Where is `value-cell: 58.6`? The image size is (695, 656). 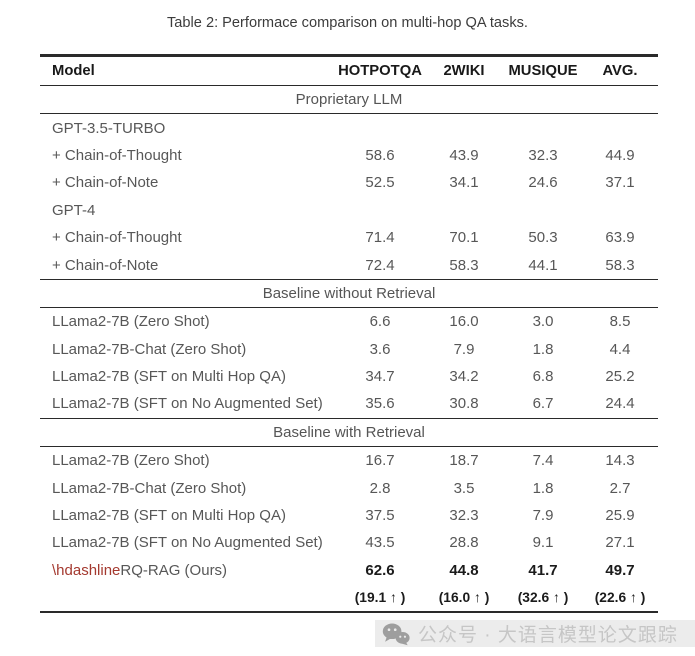 value-cell: 58.6 is located at coordinates (380, 155).